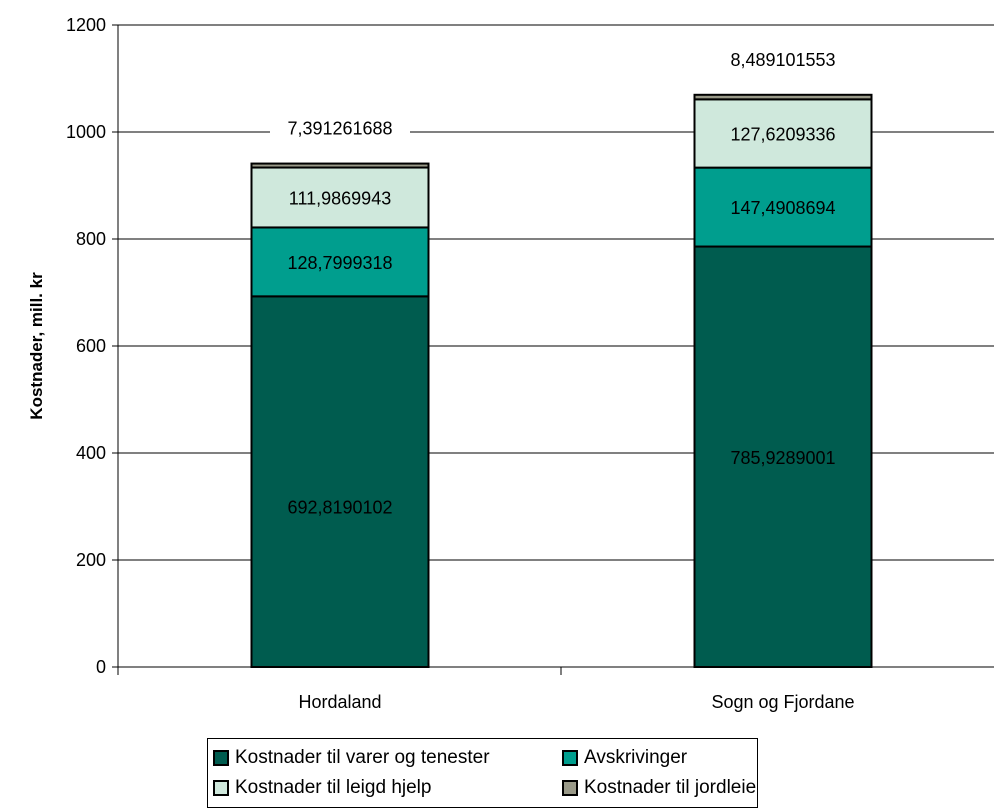 This screenshot has height=808, width=995. I want to click on y-tick-label-200: 200, so click(91, 560).